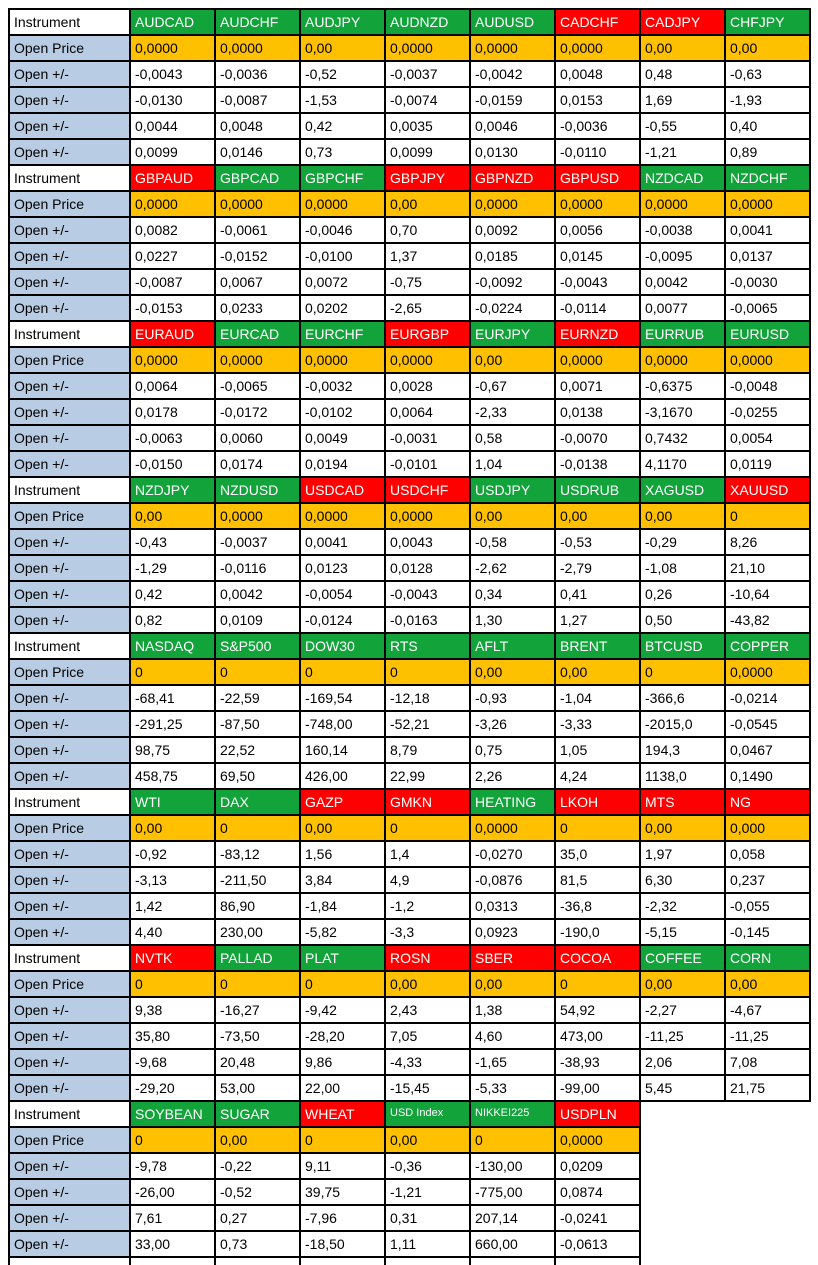 This screenshot has width=818, height=1265. What do you see at coordinates (512, 542) in the screenshot?
I see `delta-value-cell: -0,58` at bounding box center [512, 542].